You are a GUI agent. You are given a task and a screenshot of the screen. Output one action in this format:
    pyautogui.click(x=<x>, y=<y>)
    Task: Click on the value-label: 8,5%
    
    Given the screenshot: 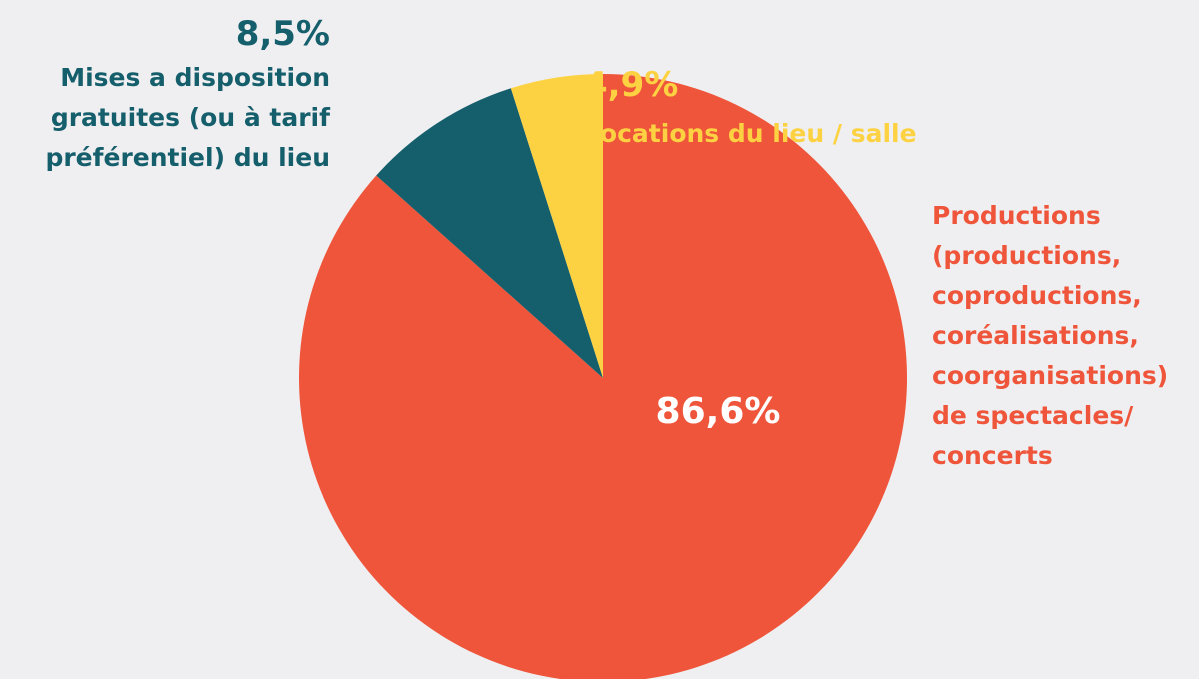 What is the action you would take?
    pyautogui.click(x=282, y=34)
    